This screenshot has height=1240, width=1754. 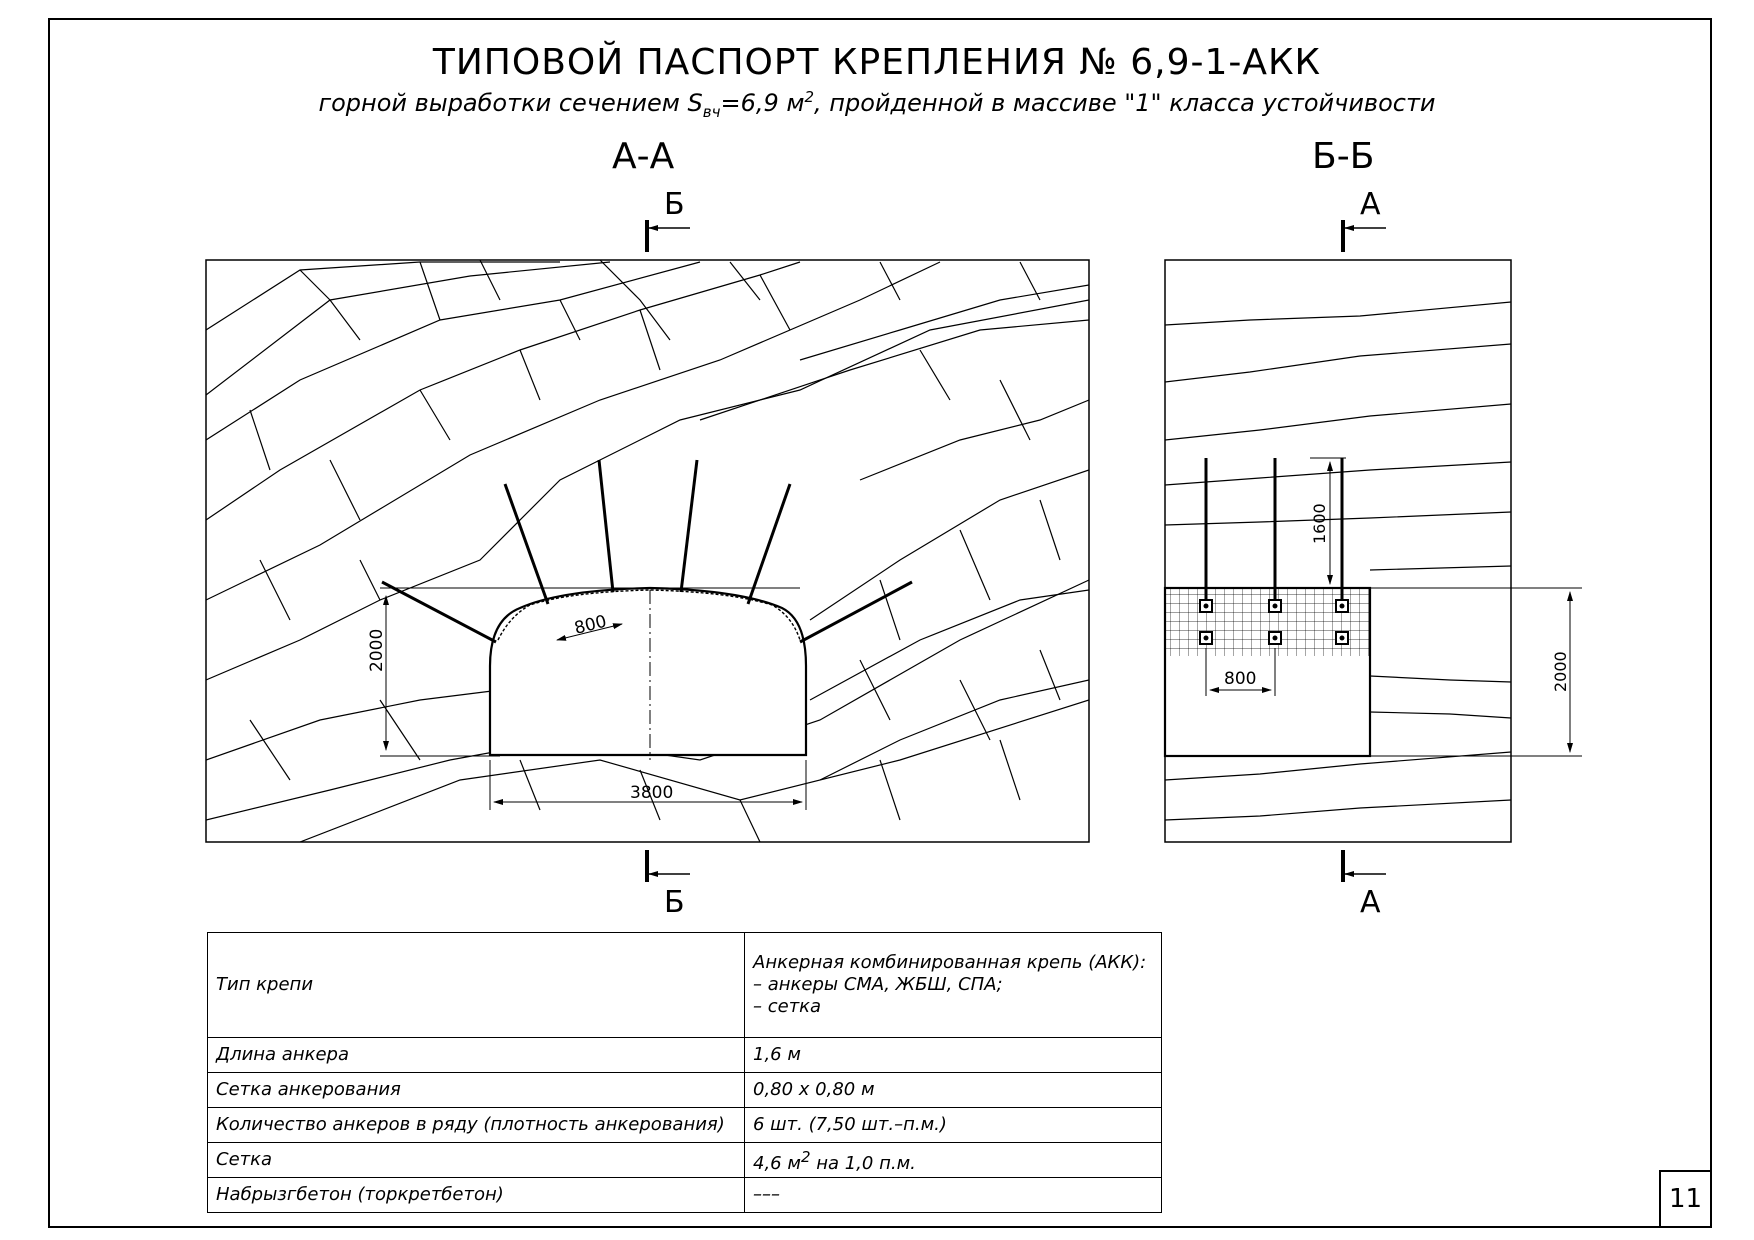 What do you see at coordinates (953, 1090) in the screenshot?
I see `spec-value: 0,80 х 0,80 м` at bounding box center [953, 1090].